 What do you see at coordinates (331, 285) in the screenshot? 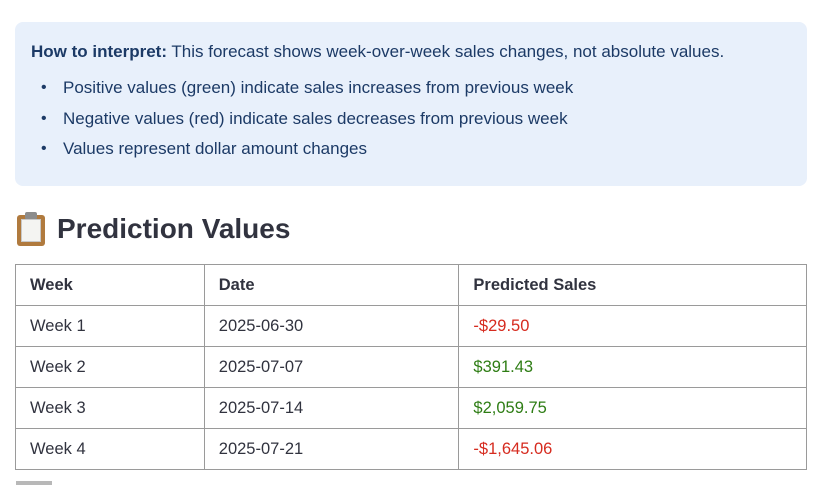
I see `column-header-date: Date` at bounding box center [331, 285].